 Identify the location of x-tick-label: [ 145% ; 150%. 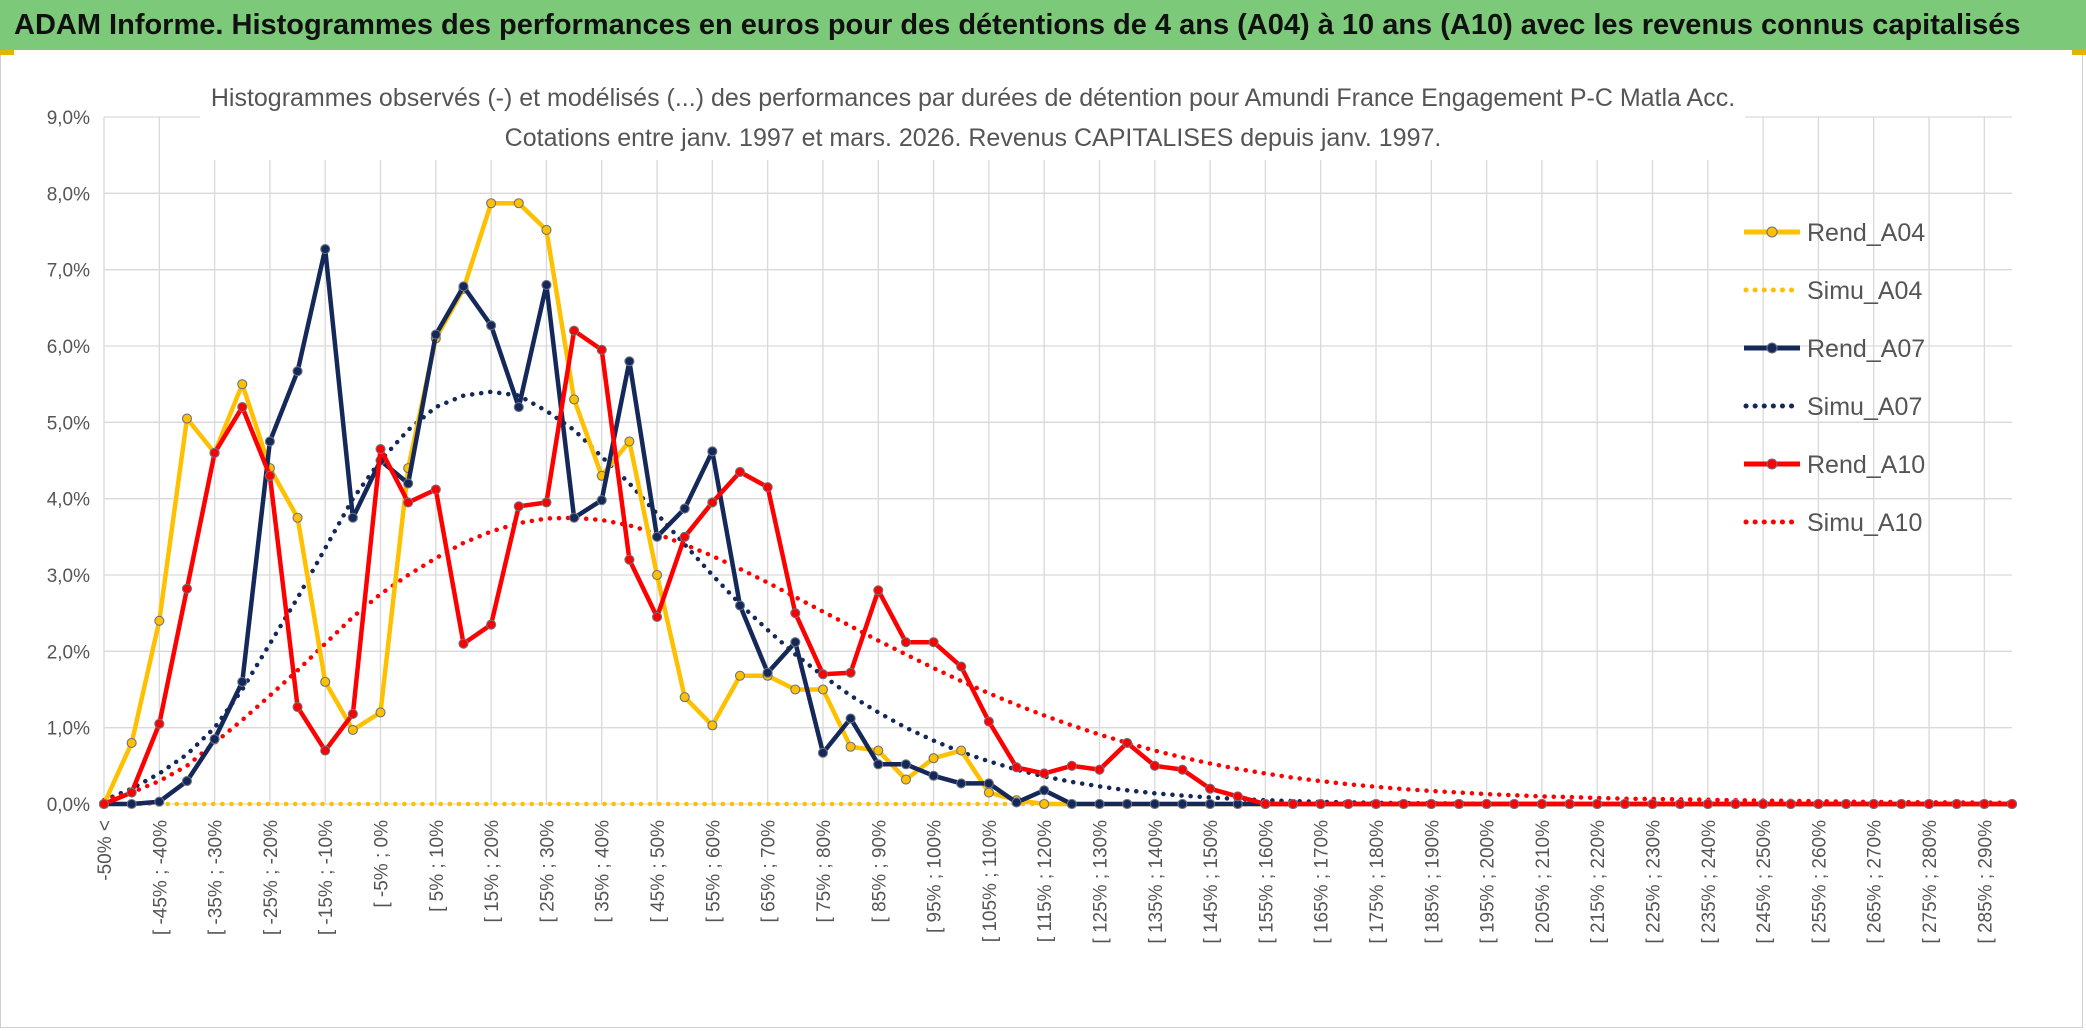
(1211, 882).